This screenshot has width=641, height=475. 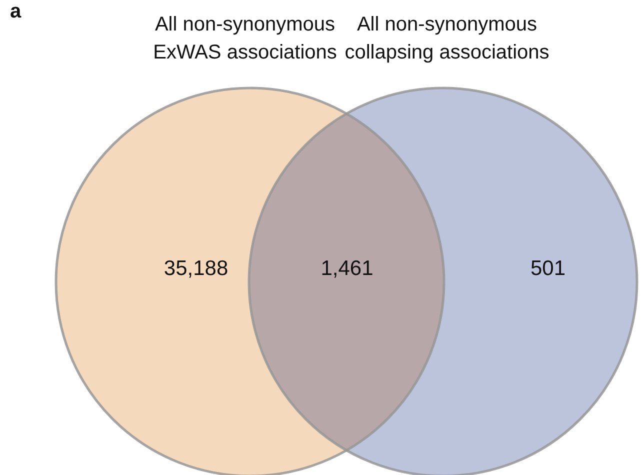 What do you see at coordinates (245, 39) in the screenshot?
I see `text: All non-synonymous ExWAS associations` at bounding box center [245, 39].